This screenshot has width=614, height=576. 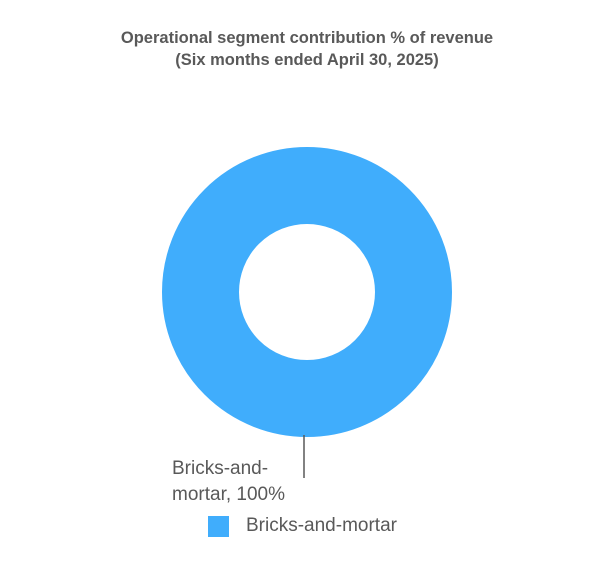 I want to click on legend-swatch-bricks-and-mortar, so click(x=218, y=526).